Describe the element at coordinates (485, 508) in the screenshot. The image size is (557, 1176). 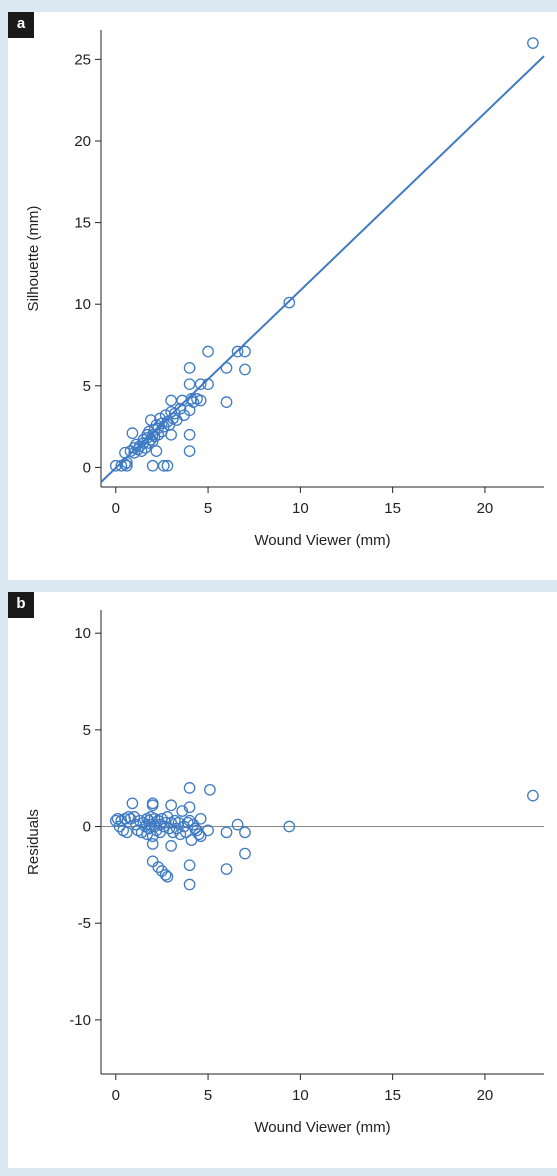
I see `x-tick-label-a: 20` at that location.